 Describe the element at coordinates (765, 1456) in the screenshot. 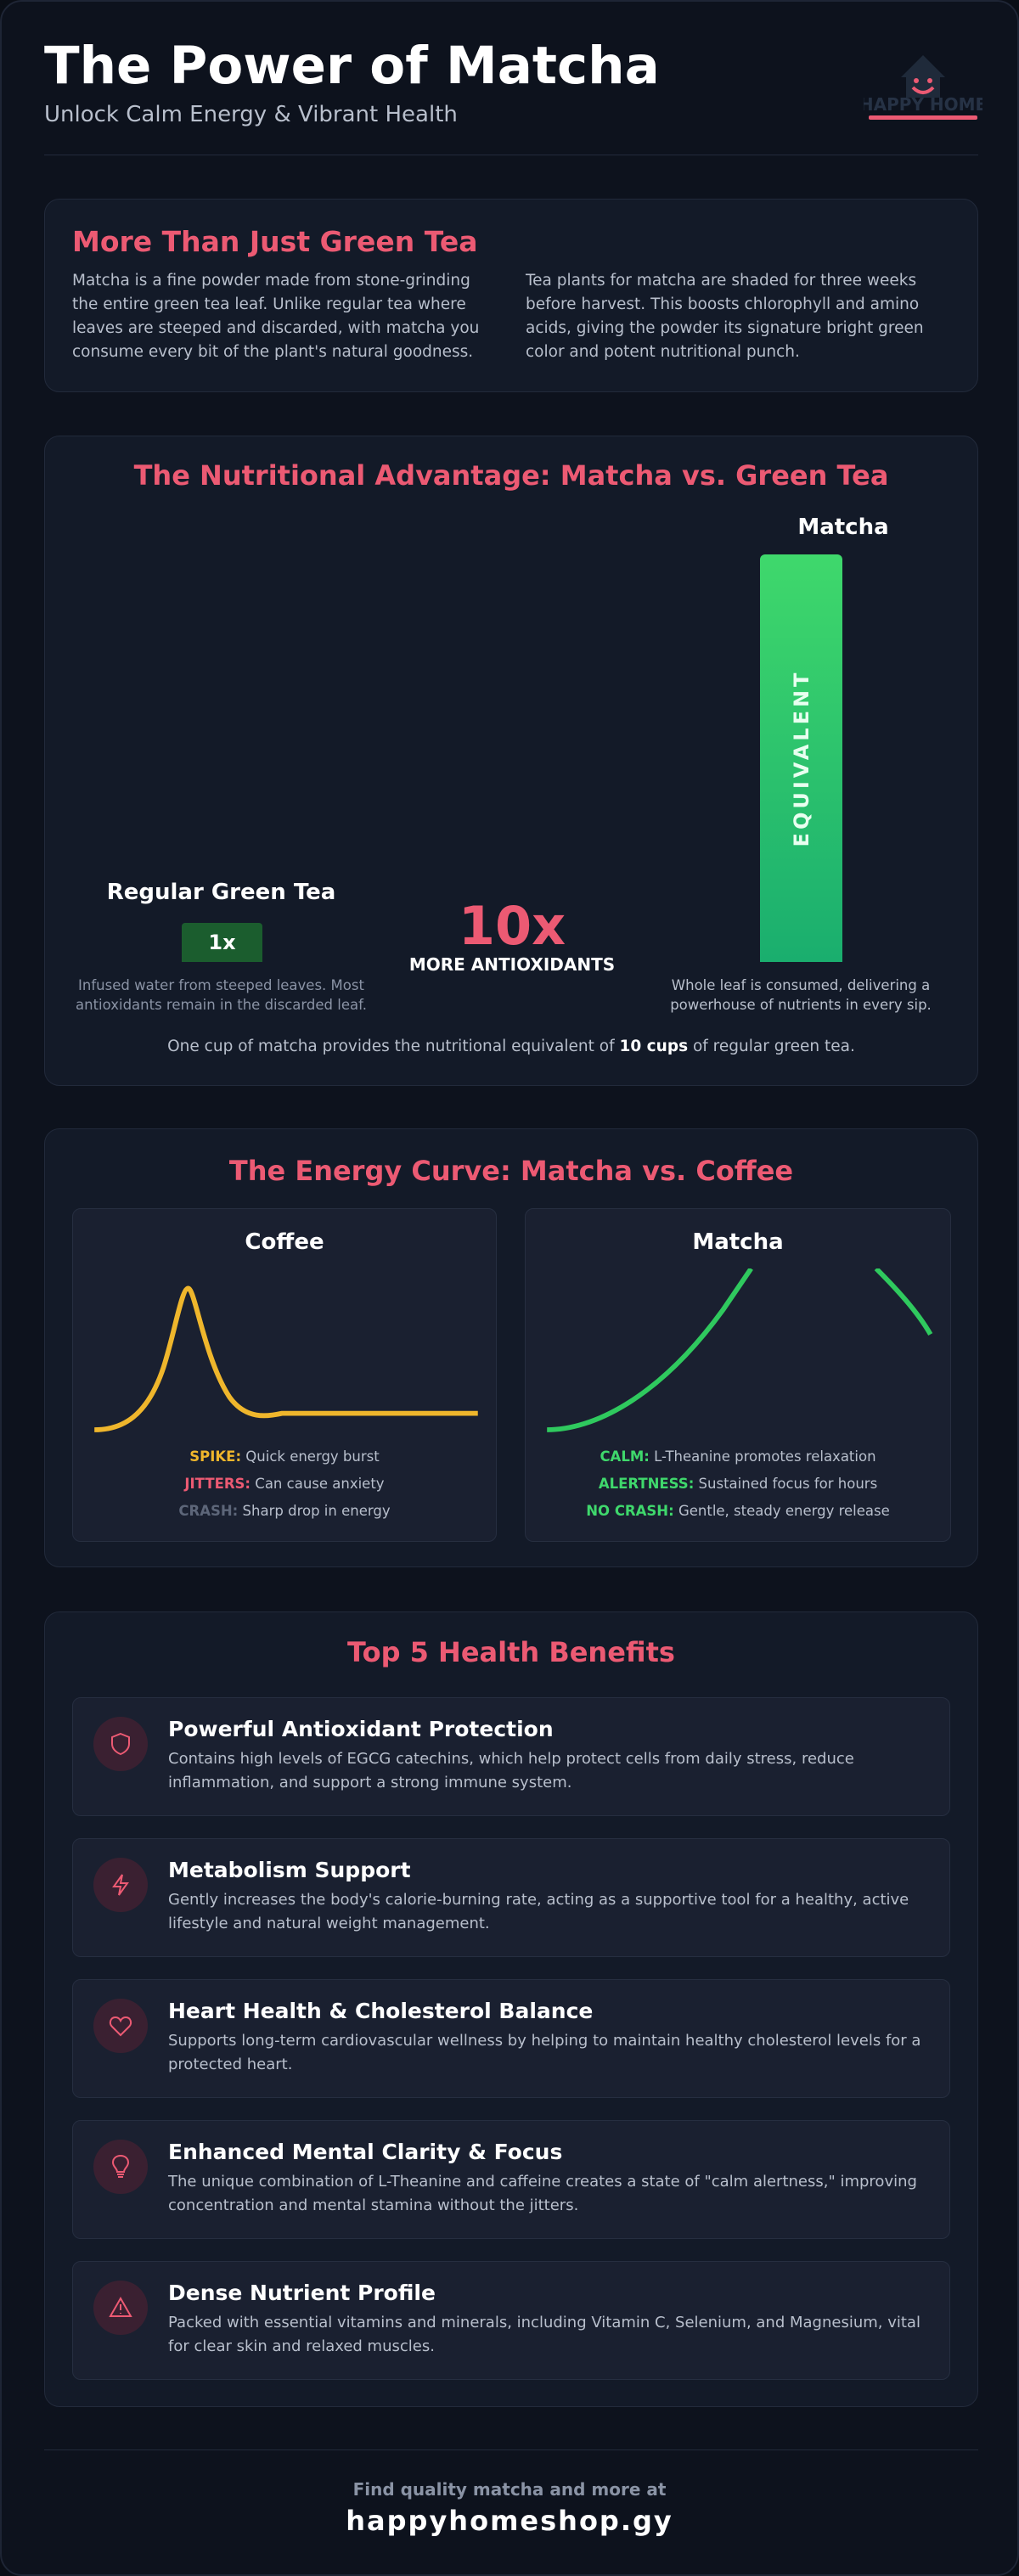

I see `item-text: L-Theanine promotes relaxation` at that location.